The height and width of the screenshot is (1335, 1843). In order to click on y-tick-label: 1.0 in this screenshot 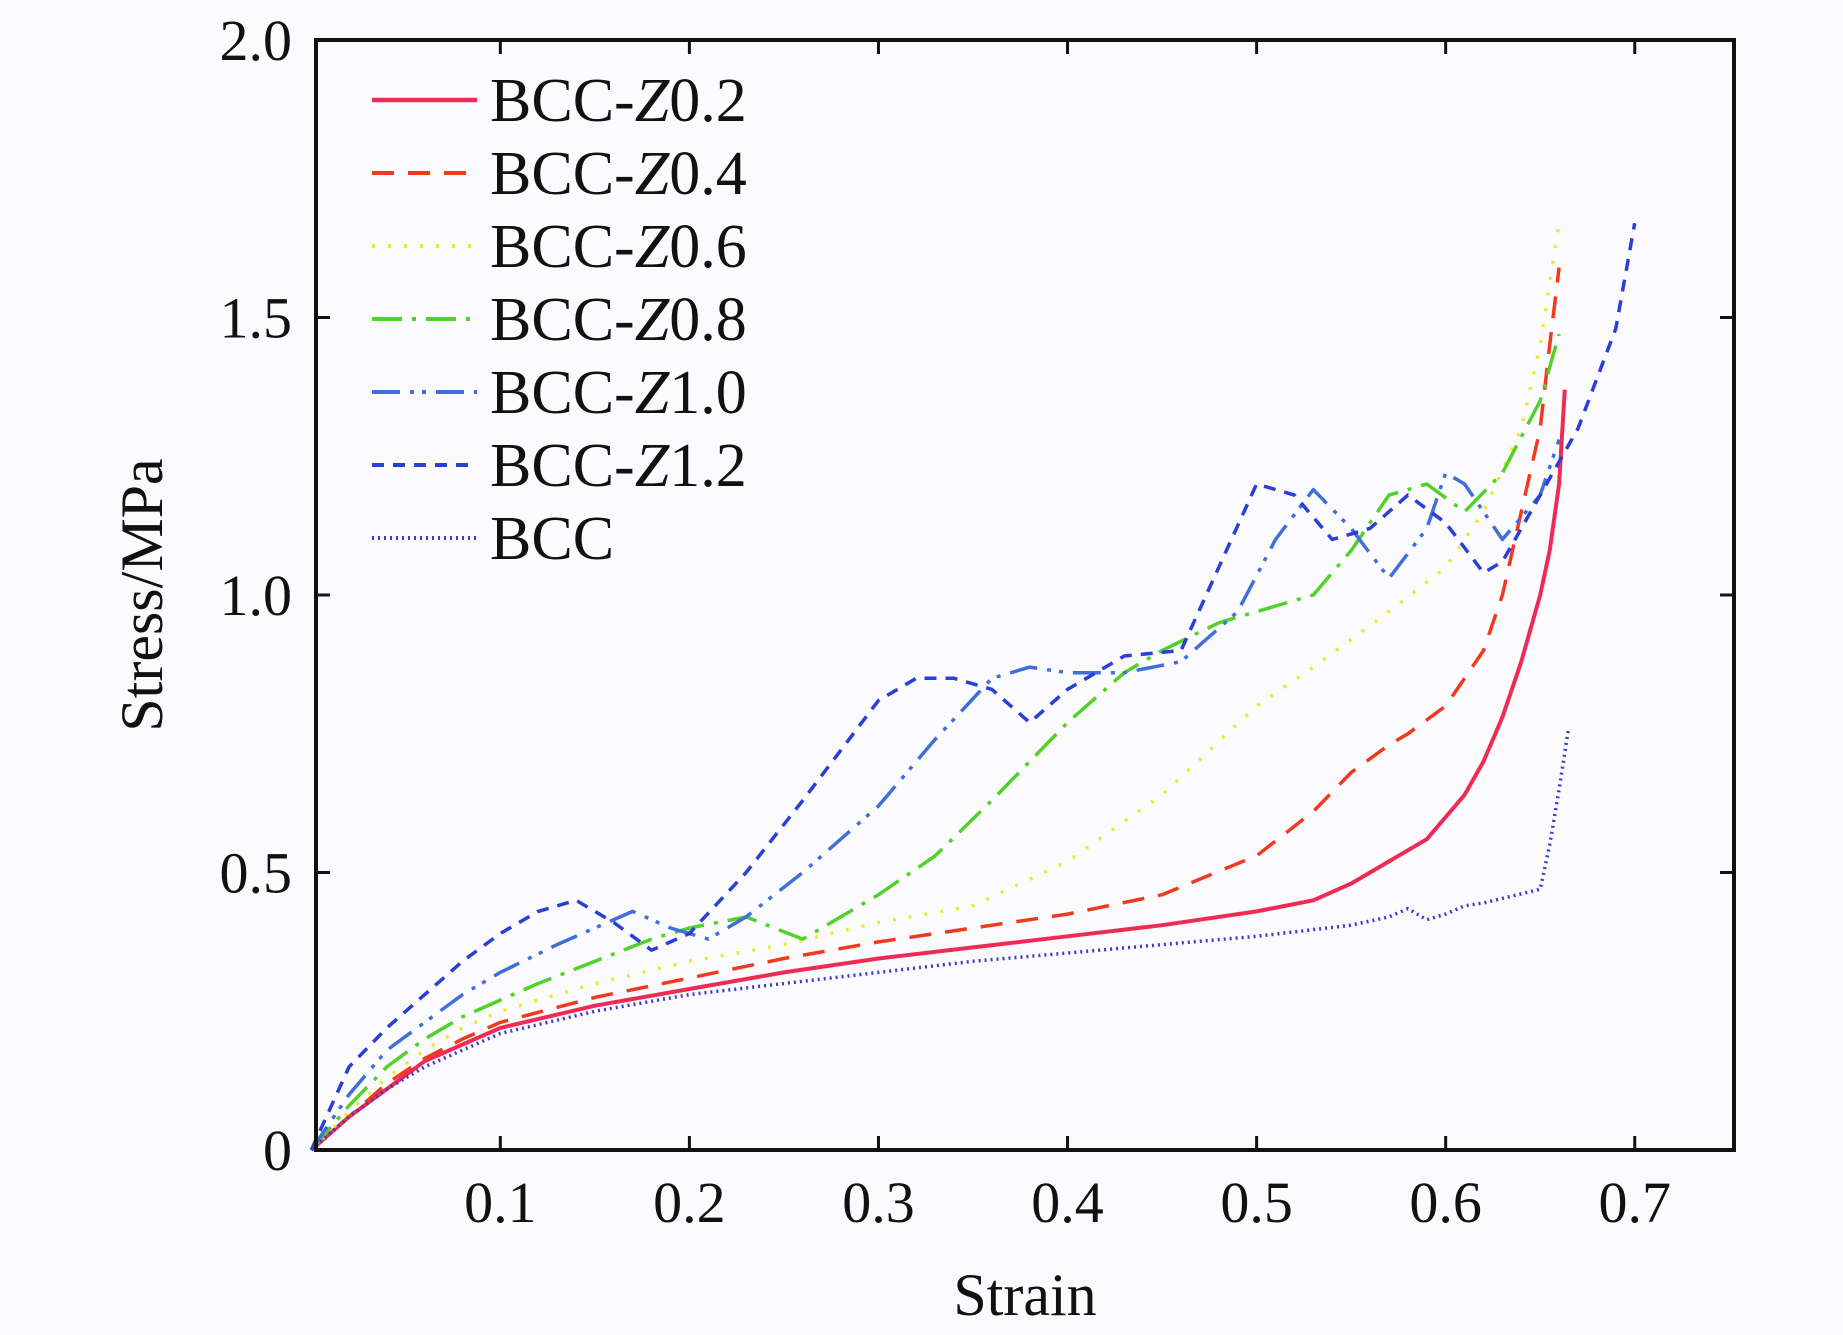, I will do `click(256, 595)`.